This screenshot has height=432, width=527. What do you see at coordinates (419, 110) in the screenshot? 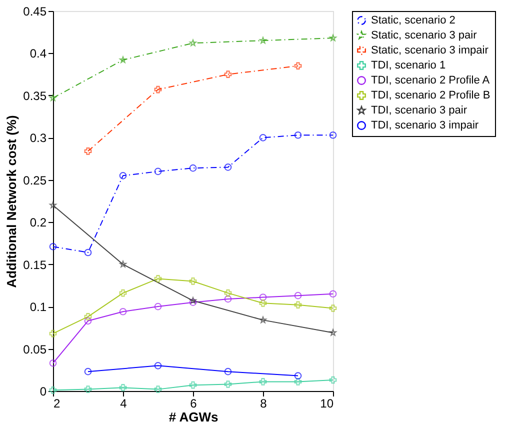
I see `legend-label: TDI, scenario 3 pair` at bounding box center [419, 110].